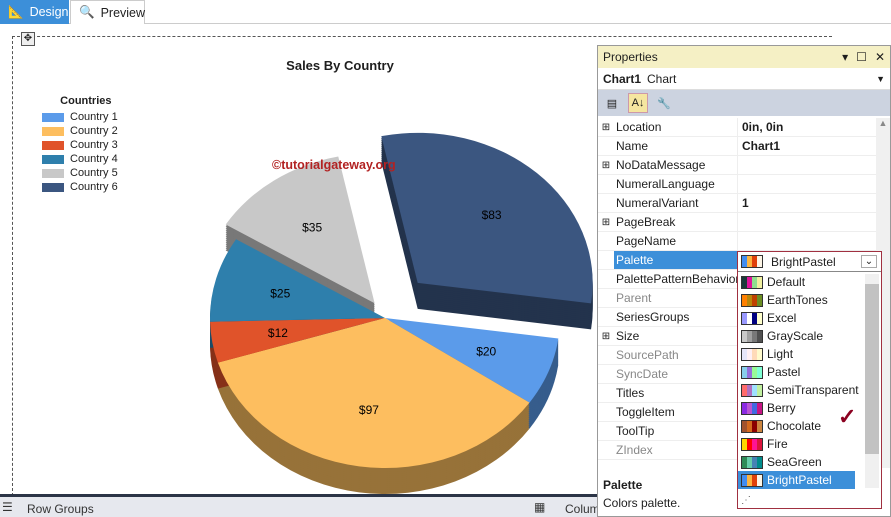  Describe the element at coordinates (809, 462) in the screenshot. I see `palette-option: SeaGreen` at that location.